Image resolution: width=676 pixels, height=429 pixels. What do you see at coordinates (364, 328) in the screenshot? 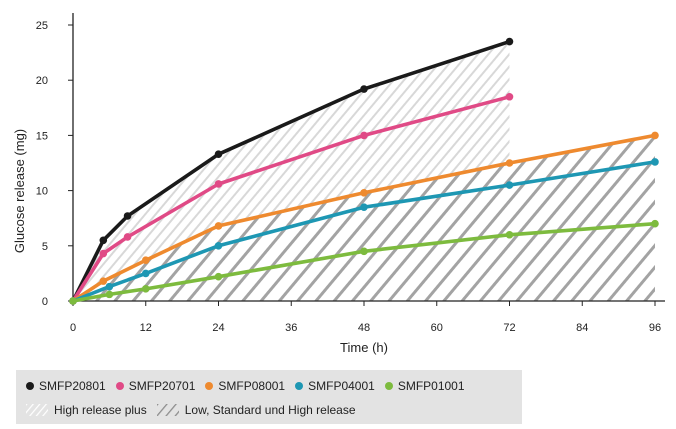
I see `x-tick-label-48: 48` at bounding box center [364, 328].